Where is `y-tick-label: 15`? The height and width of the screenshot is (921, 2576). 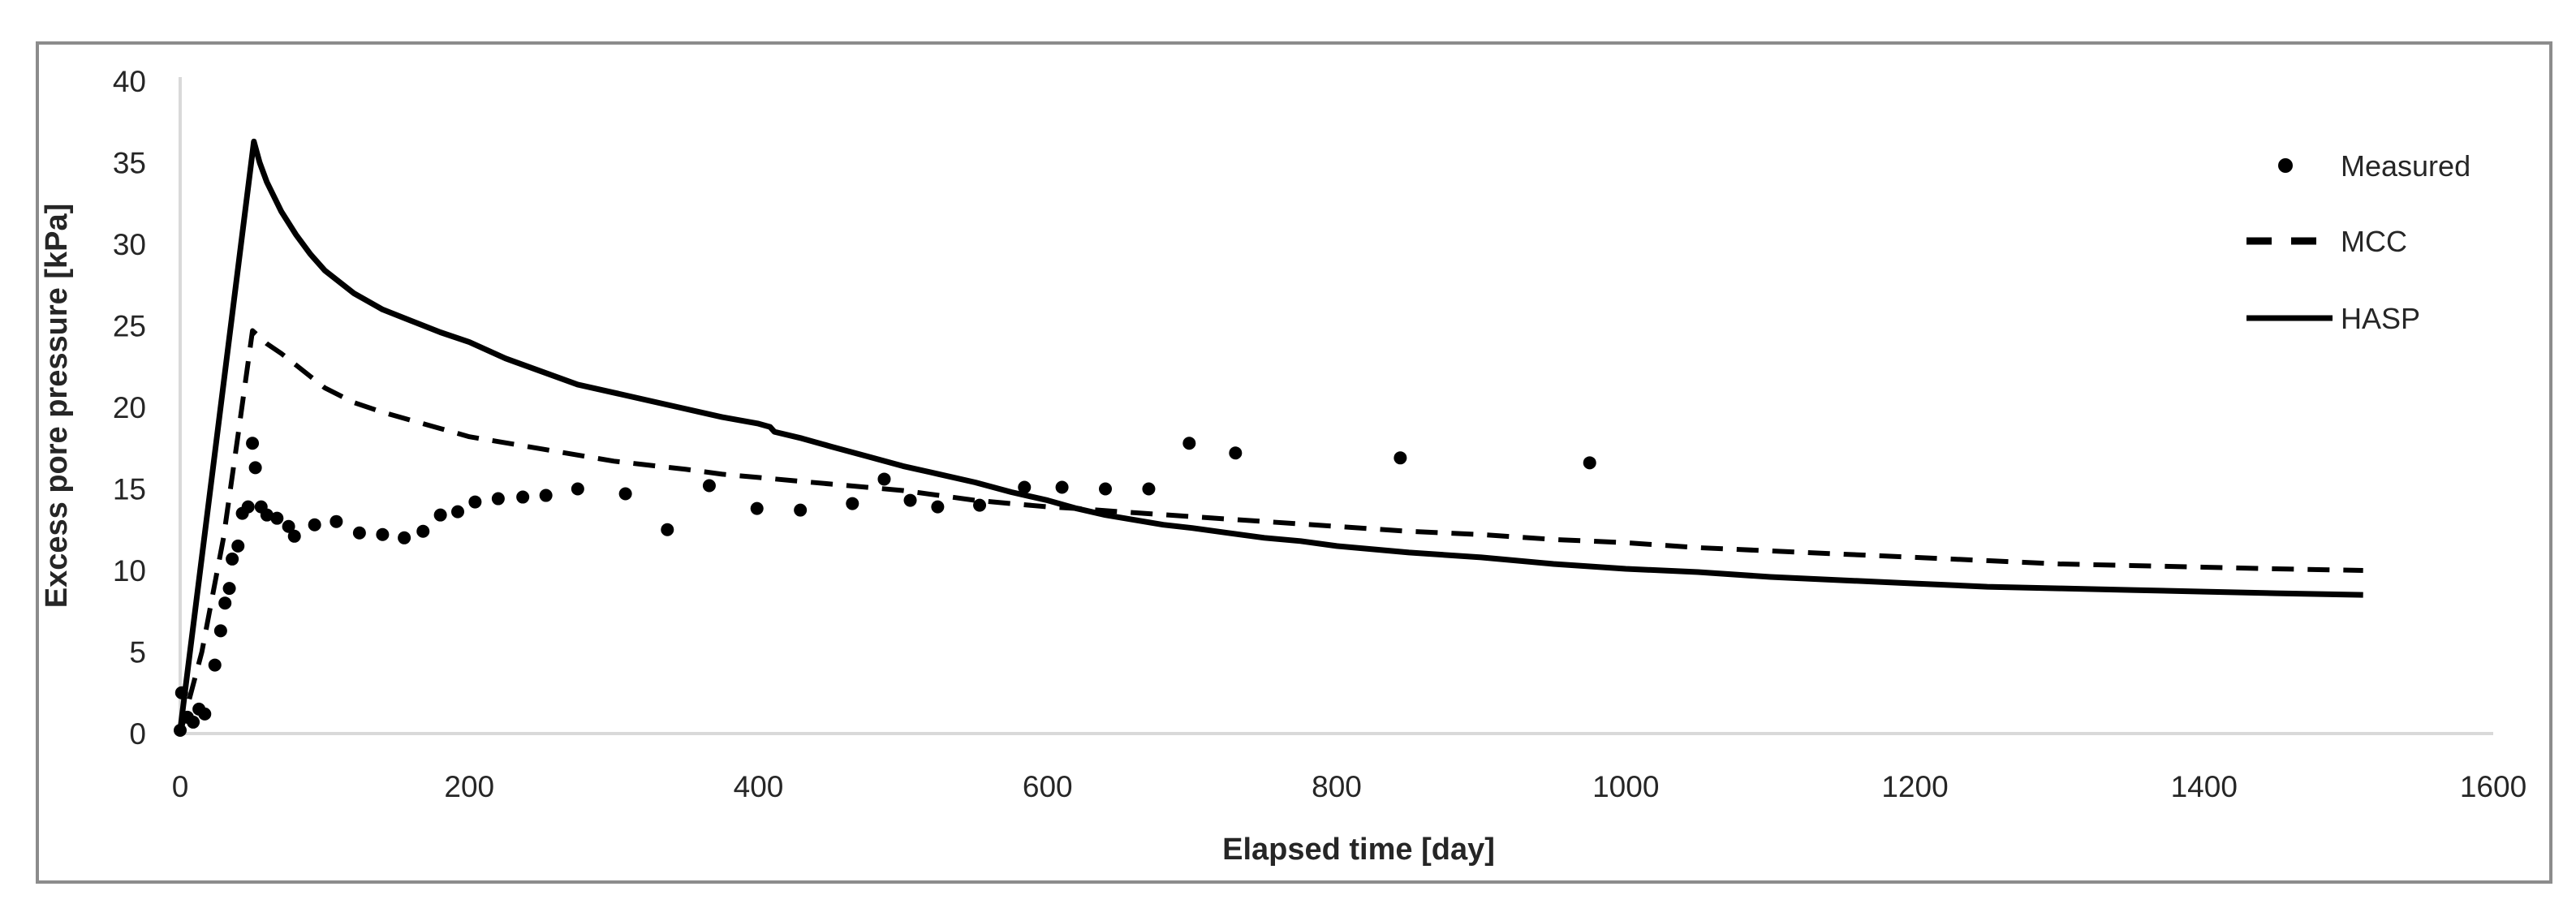 y-tick-label: 15 is located at coordinates (129, 489).